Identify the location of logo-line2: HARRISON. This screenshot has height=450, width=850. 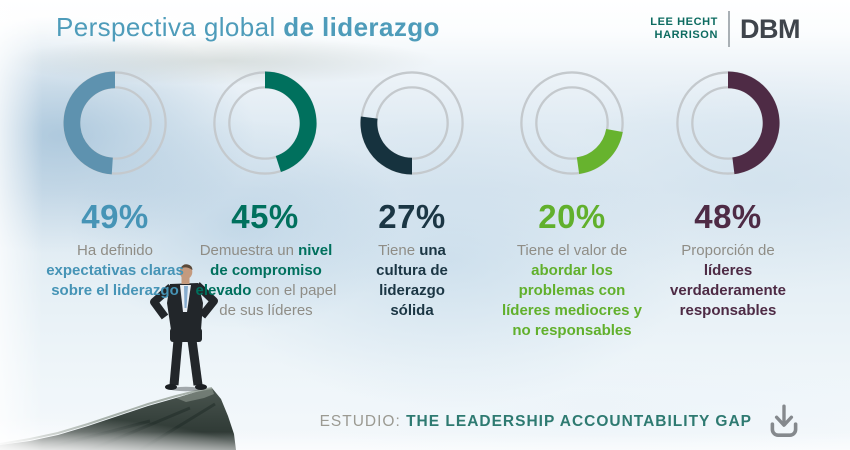
(686, 35).